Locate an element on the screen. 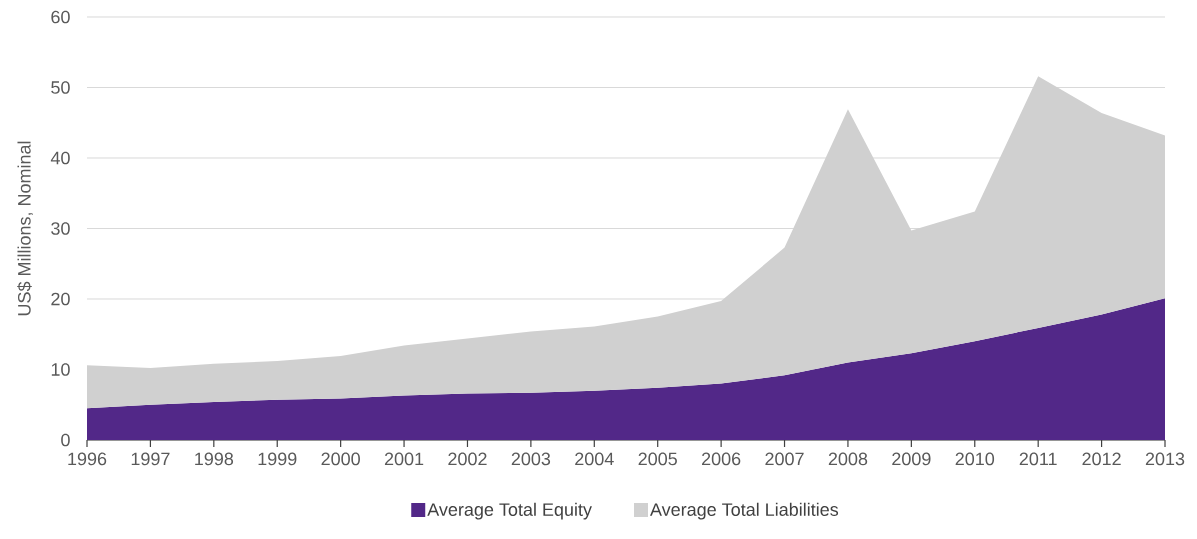 The width and height of the screenshot is (1197, 539). x-tick-label: 2011 is located at coordinates (1038, 459).